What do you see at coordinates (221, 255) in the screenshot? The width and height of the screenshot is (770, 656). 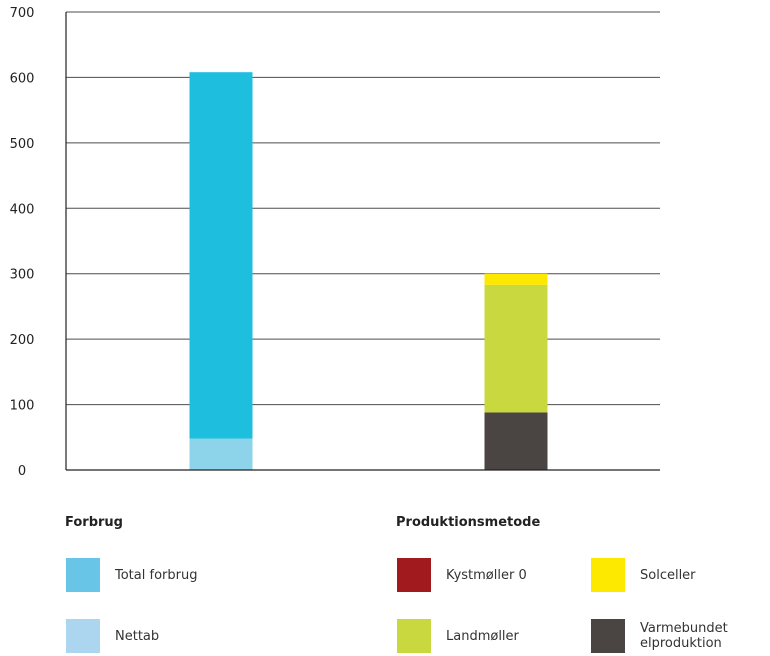 I see `bar-segment-total-forbrug` at bounding box center [221, 255].